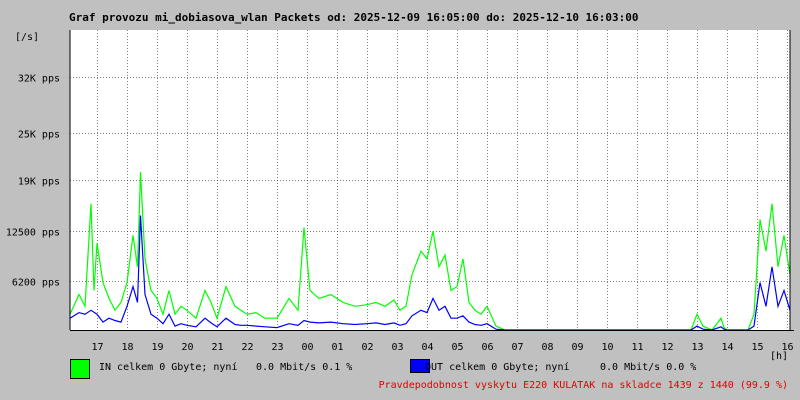 The image size is (800, 400). What do you see at coordinates (97, 347) in the screenshot?
I see `x-tick-label: 17` at bounding box center [97, 347].